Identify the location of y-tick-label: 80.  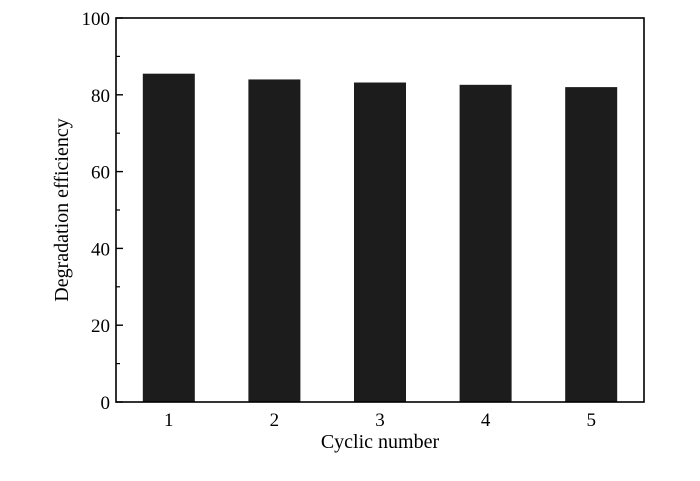
(100, 96).